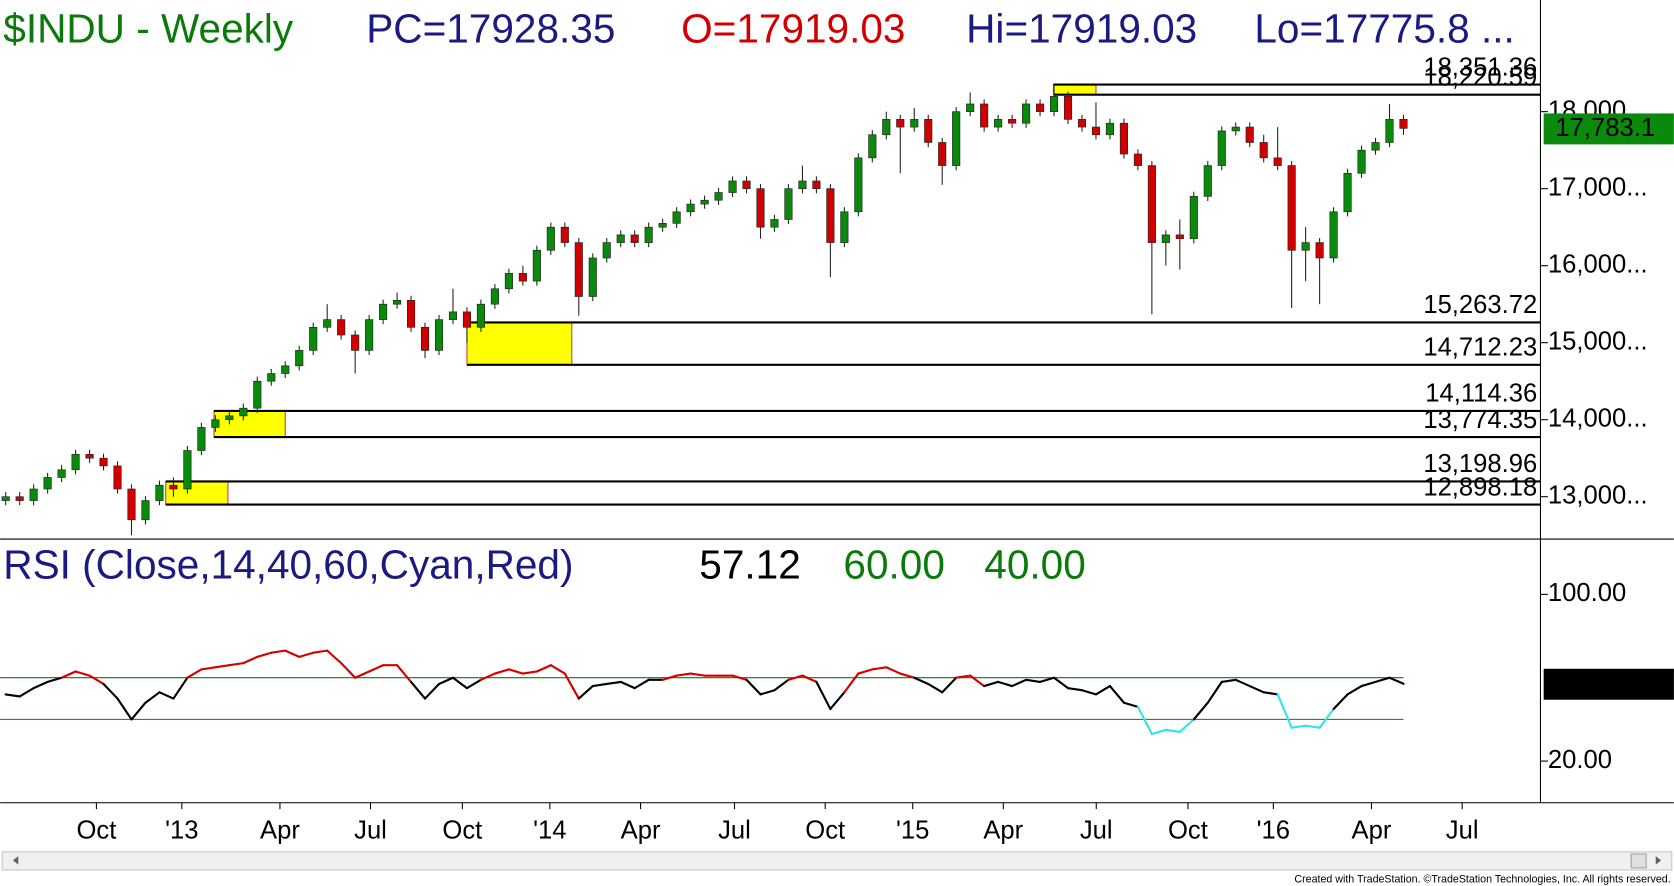 The width and height of the screenshot is (1674, 886). What do you see at coordinates (837, 861) in the screenshot?
I see `scrollbar` at bounding box center [837, 861].